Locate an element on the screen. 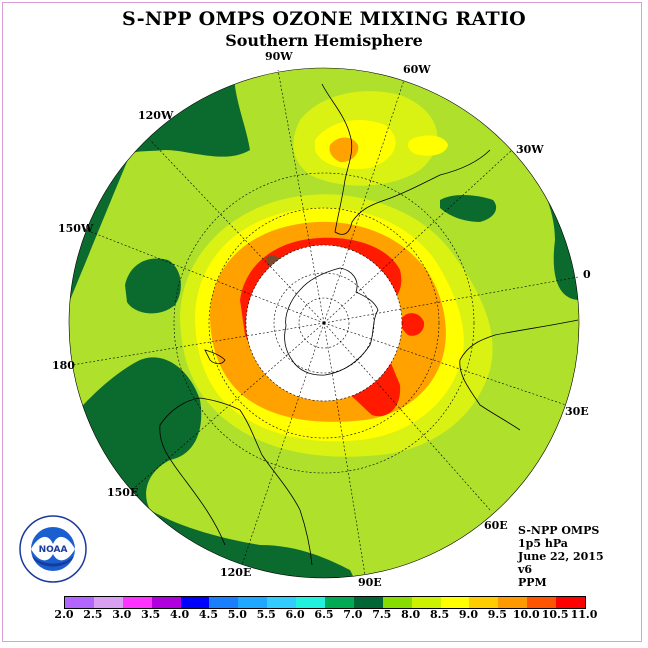 The width and height of the screenshot is (648, 648). colorbar is located at coordinates (325, 602).